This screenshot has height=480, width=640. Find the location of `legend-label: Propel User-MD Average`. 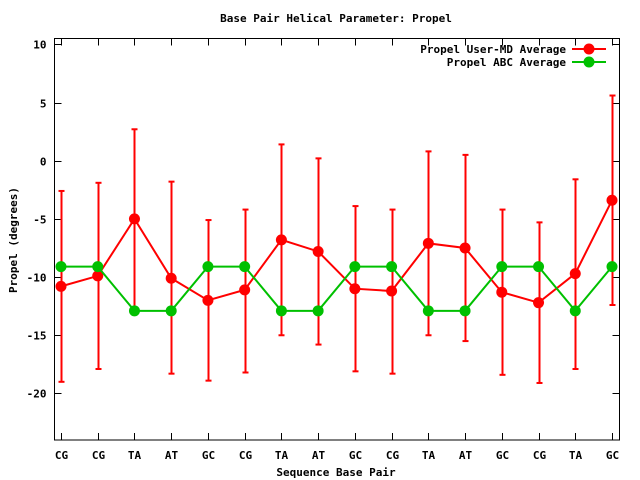

legend-label: Propel User-MD Average is located at coordinates (493, 49).